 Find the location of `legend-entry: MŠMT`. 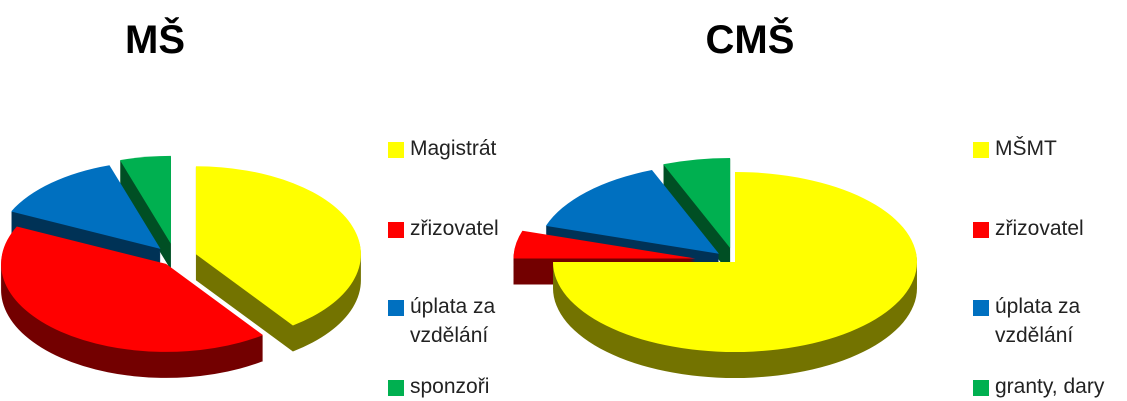

legend-entry: MŠMT is located at coordinates (1049, 148).